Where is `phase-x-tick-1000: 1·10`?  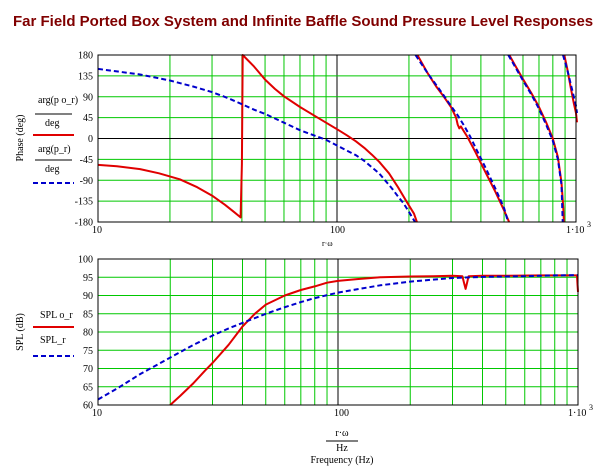
phase-x-tick-1000: 1·10 is located at coordinates (575, 230).